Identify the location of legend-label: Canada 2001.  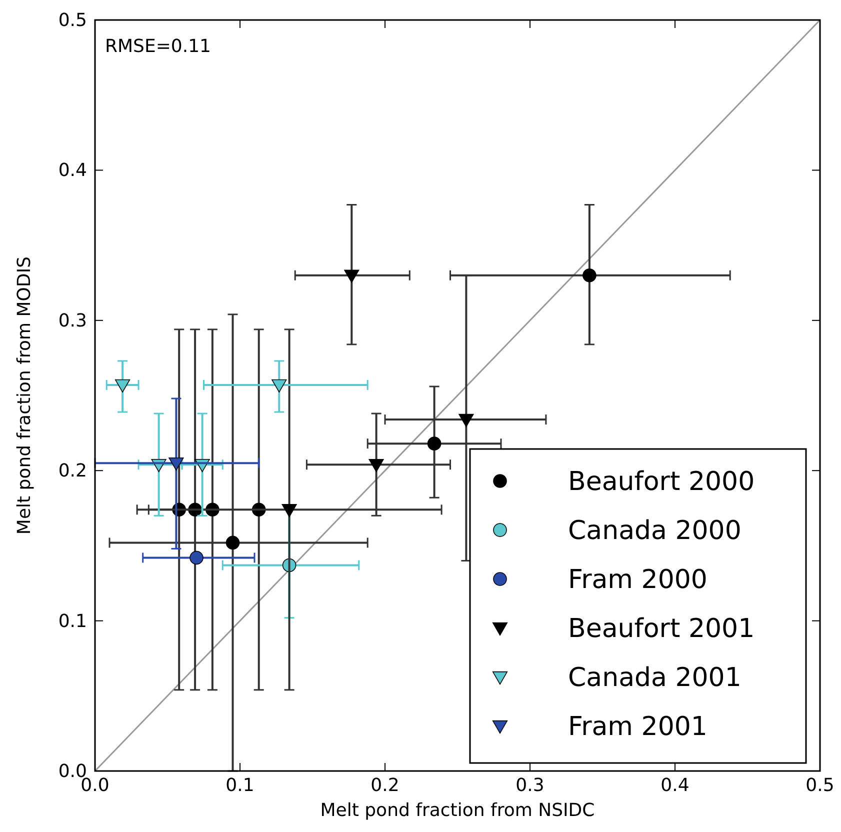
(655, 678).